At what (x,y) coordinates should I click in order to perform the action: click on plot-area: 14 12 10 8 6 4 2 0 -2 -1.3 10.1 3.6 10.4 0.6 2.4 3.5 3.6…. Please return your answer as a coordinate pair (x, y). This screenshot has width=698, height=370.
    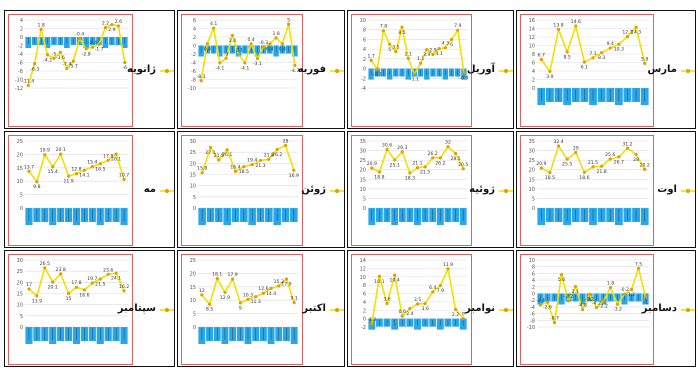
    Looking at the image, I should click on (411, 309).